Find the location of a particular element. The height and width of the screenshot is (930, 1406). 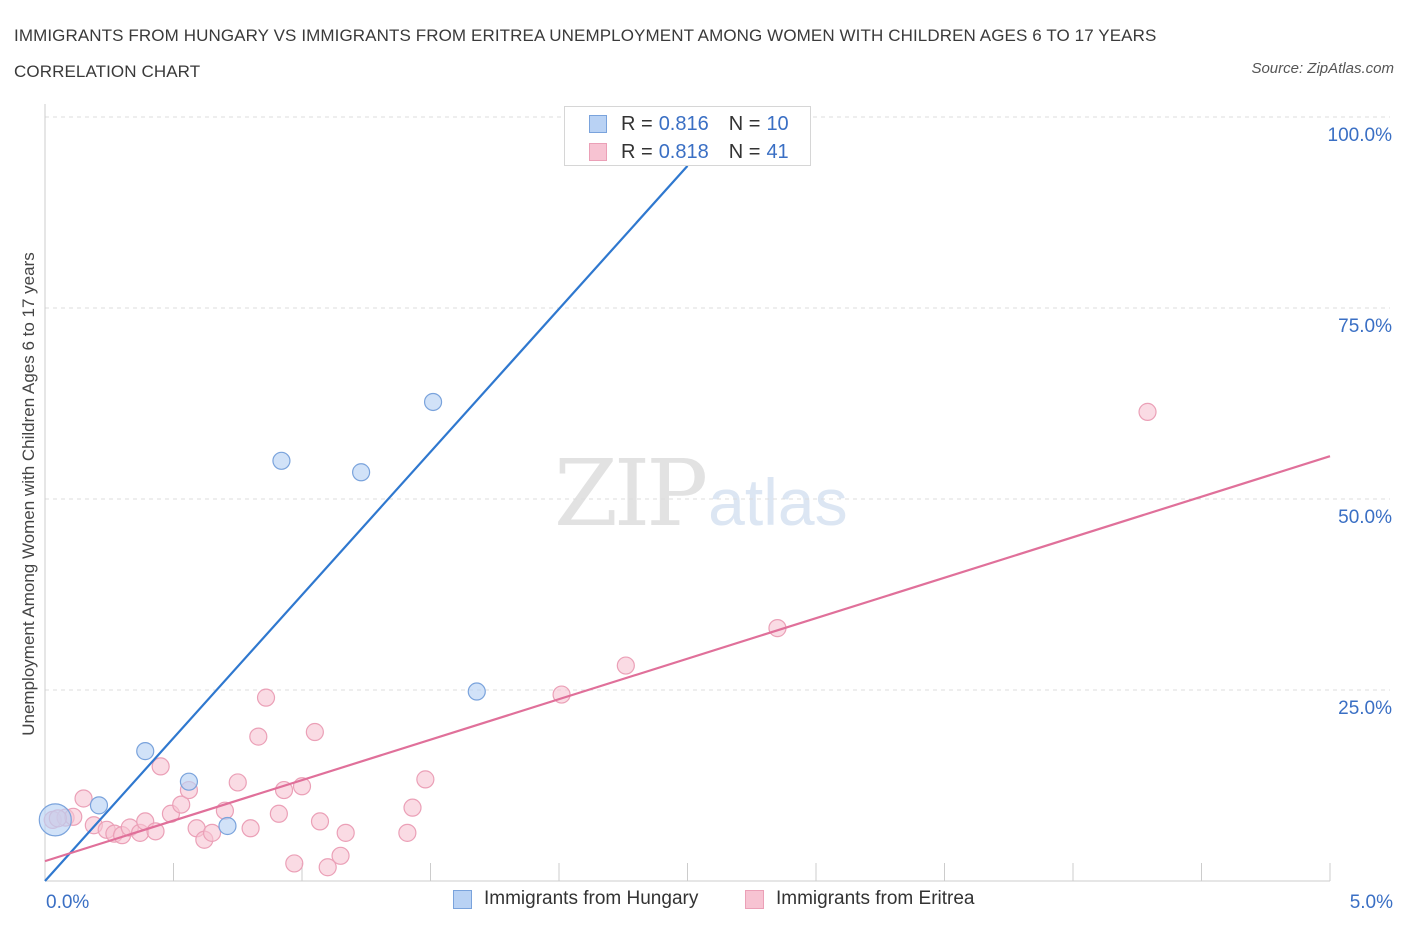

eritrea-legend-label: Immigrants from Eritrea is located at coordinates (875, 898).